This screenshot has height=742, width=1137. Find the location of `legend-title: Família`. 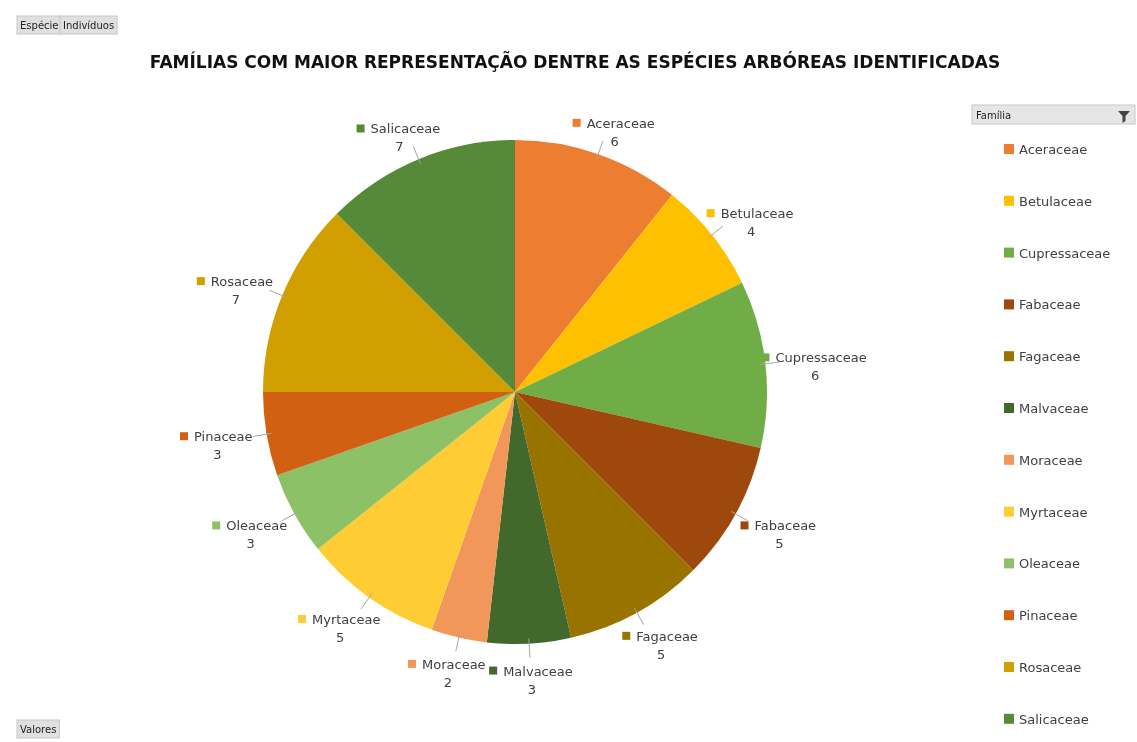

legend-title: Família is located at coordinates (994, 115).